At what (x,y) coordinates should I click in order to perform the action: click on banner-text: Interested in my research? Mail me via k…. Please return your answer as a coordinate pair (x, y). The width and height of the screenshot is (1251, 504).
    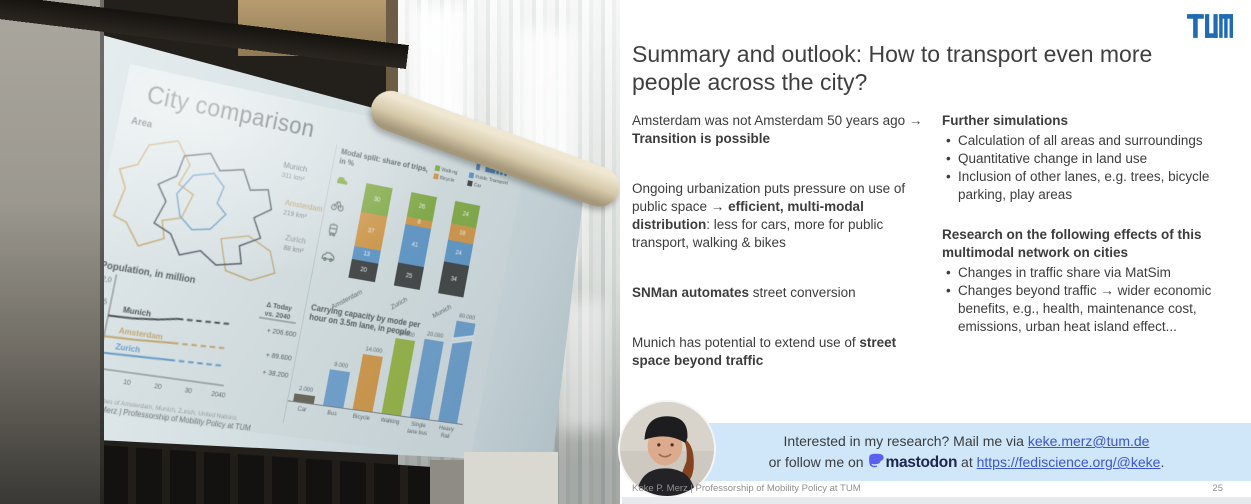
    Looking at the image, I should click on (966, 448).